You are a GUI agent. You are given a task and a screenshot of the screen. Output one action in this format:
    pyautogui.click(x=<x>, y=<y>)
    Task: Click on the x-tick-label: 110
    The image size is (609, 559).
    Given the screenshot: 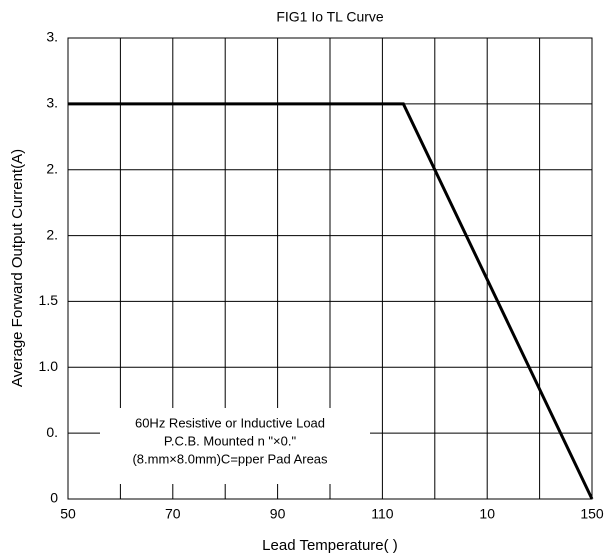 What is the action you would take?
    pyautogui.click(x=382, y=514)
    